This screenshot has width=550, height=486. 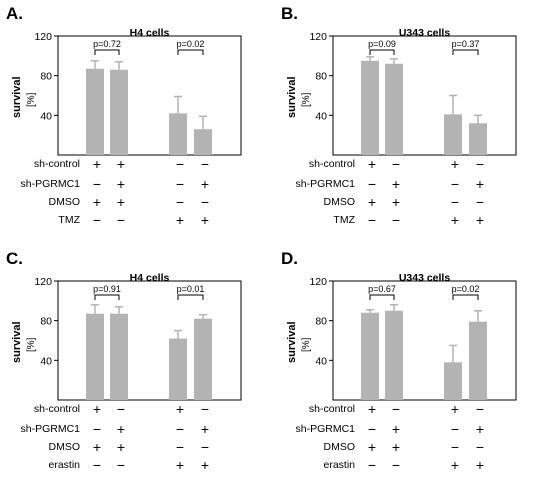 I want to click on bar-chart: 40 80 120 p=0.09 p=0.37, so click(x=413, y=93).